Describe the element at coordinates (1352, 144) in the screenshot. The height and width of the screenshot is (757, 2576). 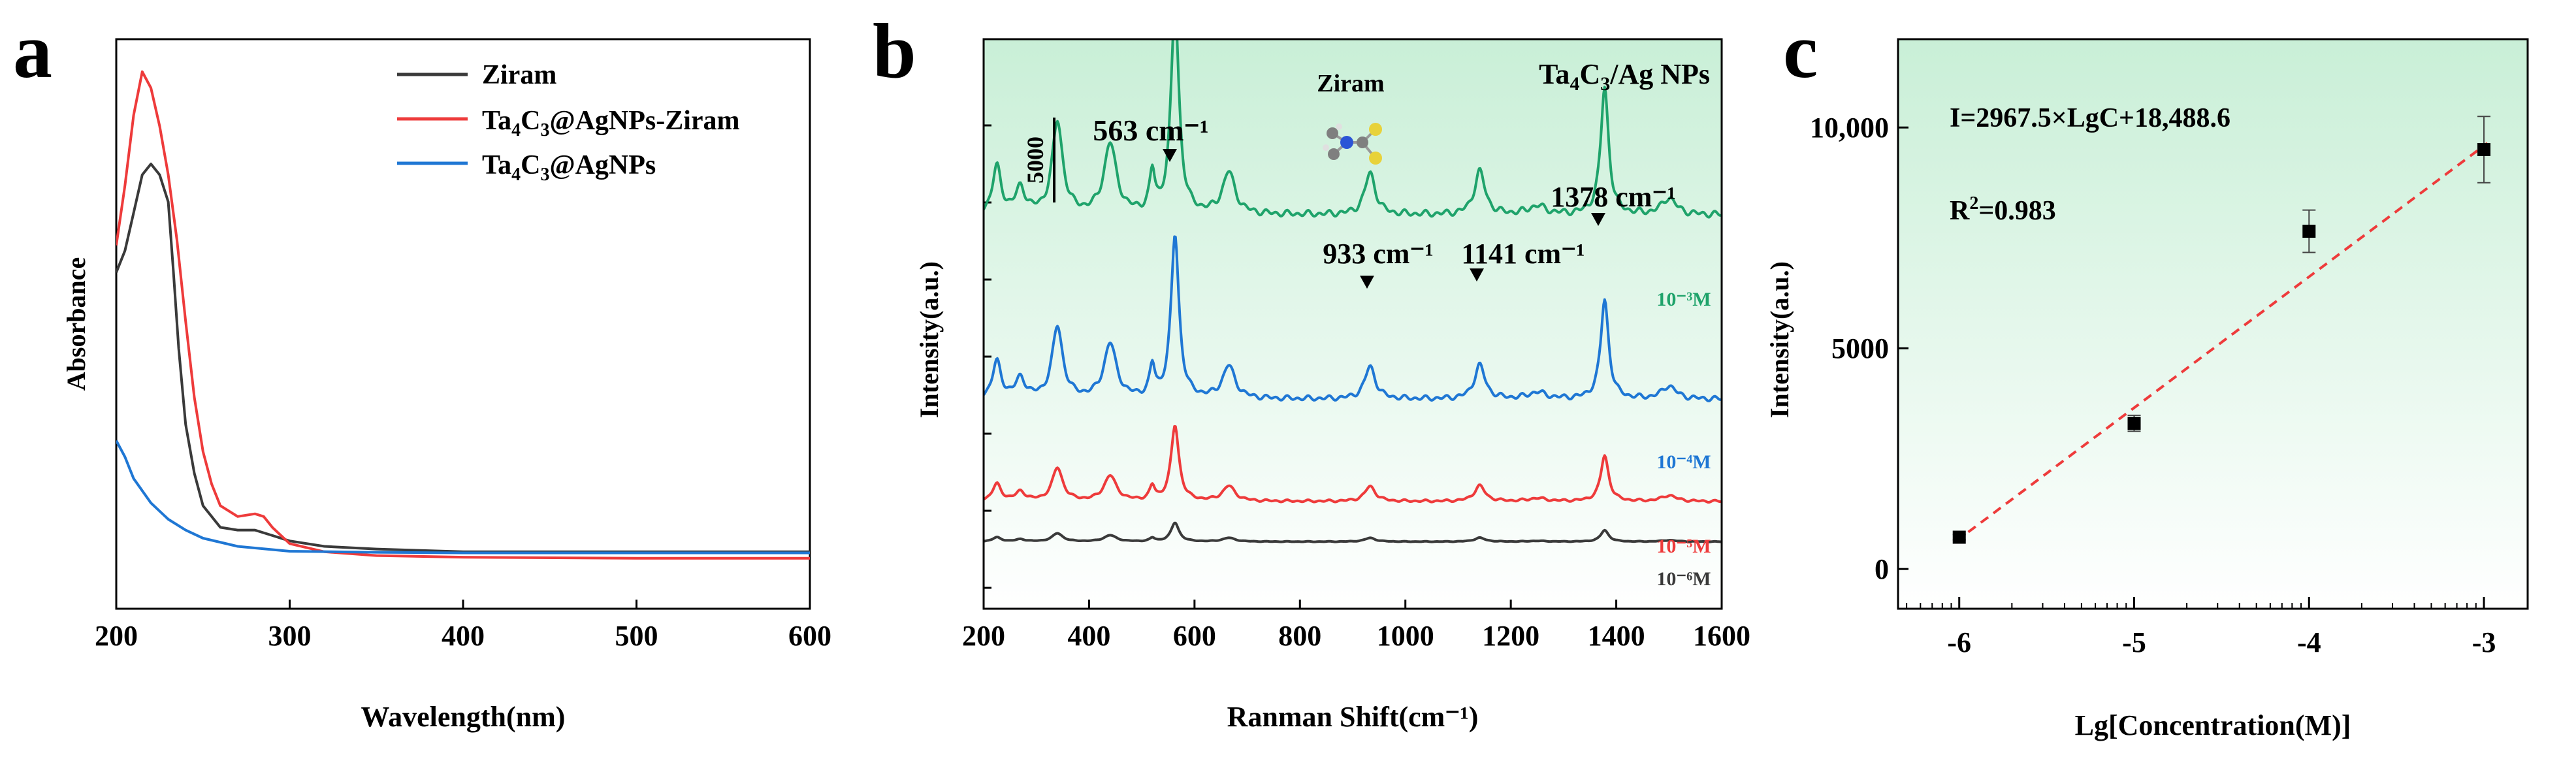
I see `ziram-molecule-icon` at that location.